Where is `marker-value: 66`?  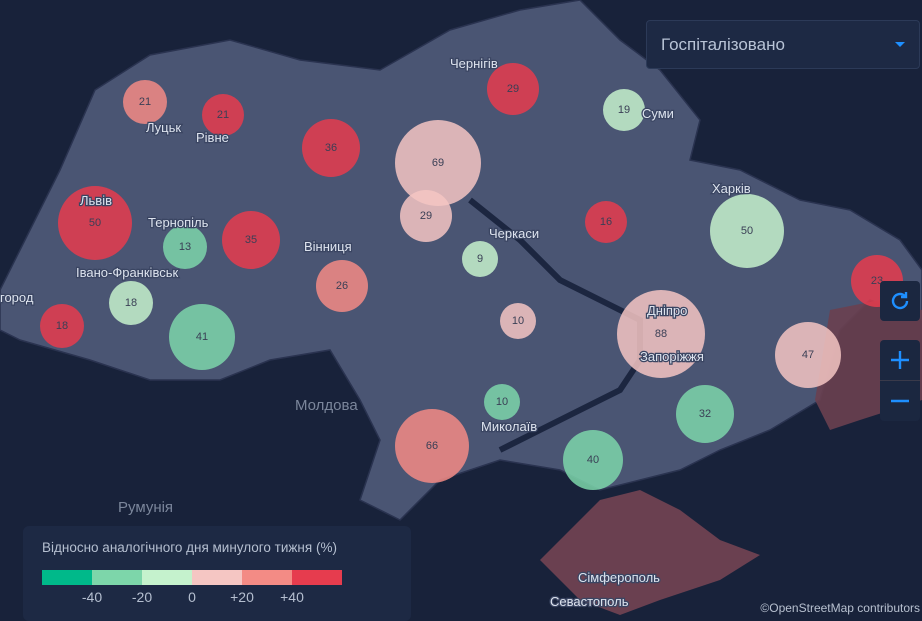 marker-value: 66 is located at coordinates (432, 446).